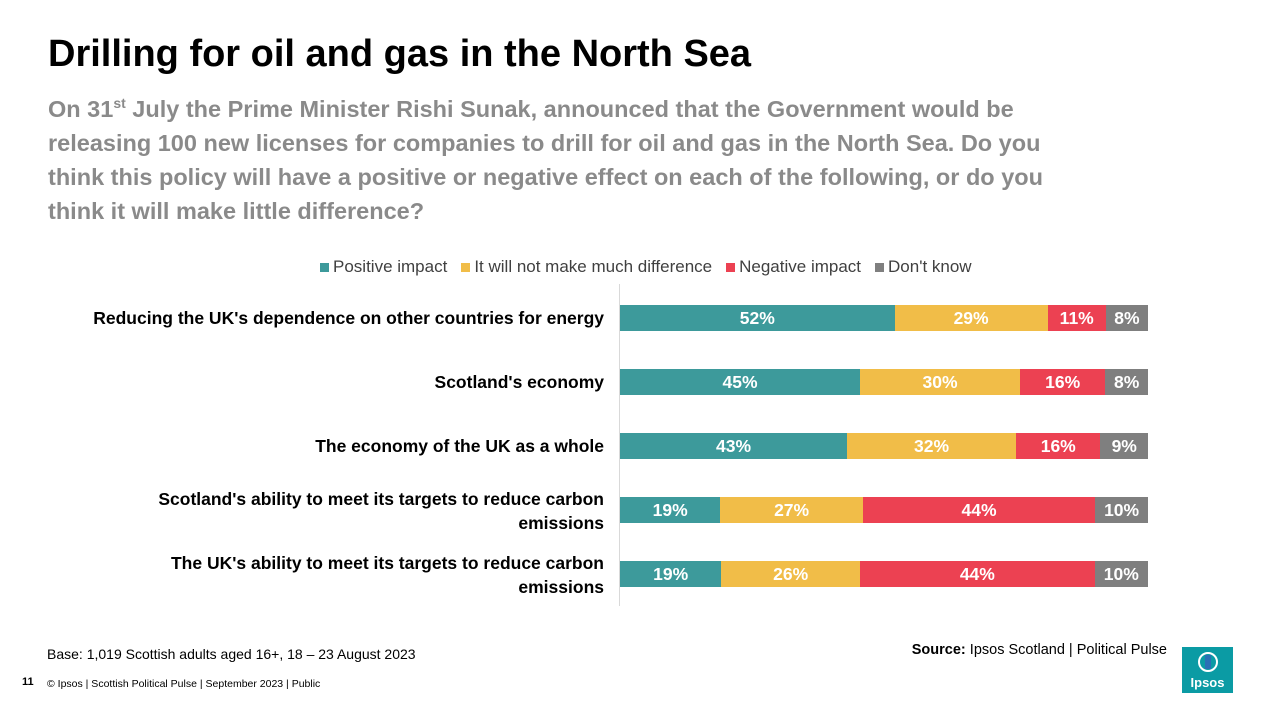 The width and height of the screenshot is (1280, 720). Describe the element at coordinates (81, 109) in the screenshot. I see `question-pre: On 31` at that location.